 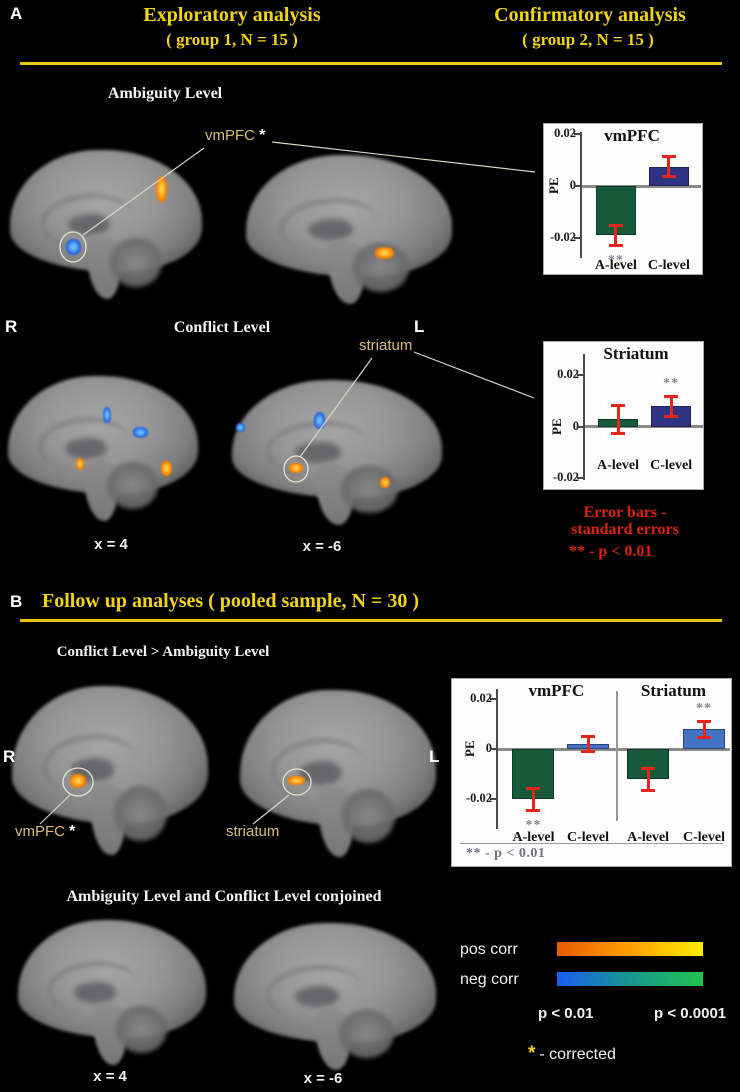 What do you see at coordinates (163, 652) in the screenshot?
I see `contrast-title: Conflict Level > Ambiguity Level` at bounding box center [163, 652].